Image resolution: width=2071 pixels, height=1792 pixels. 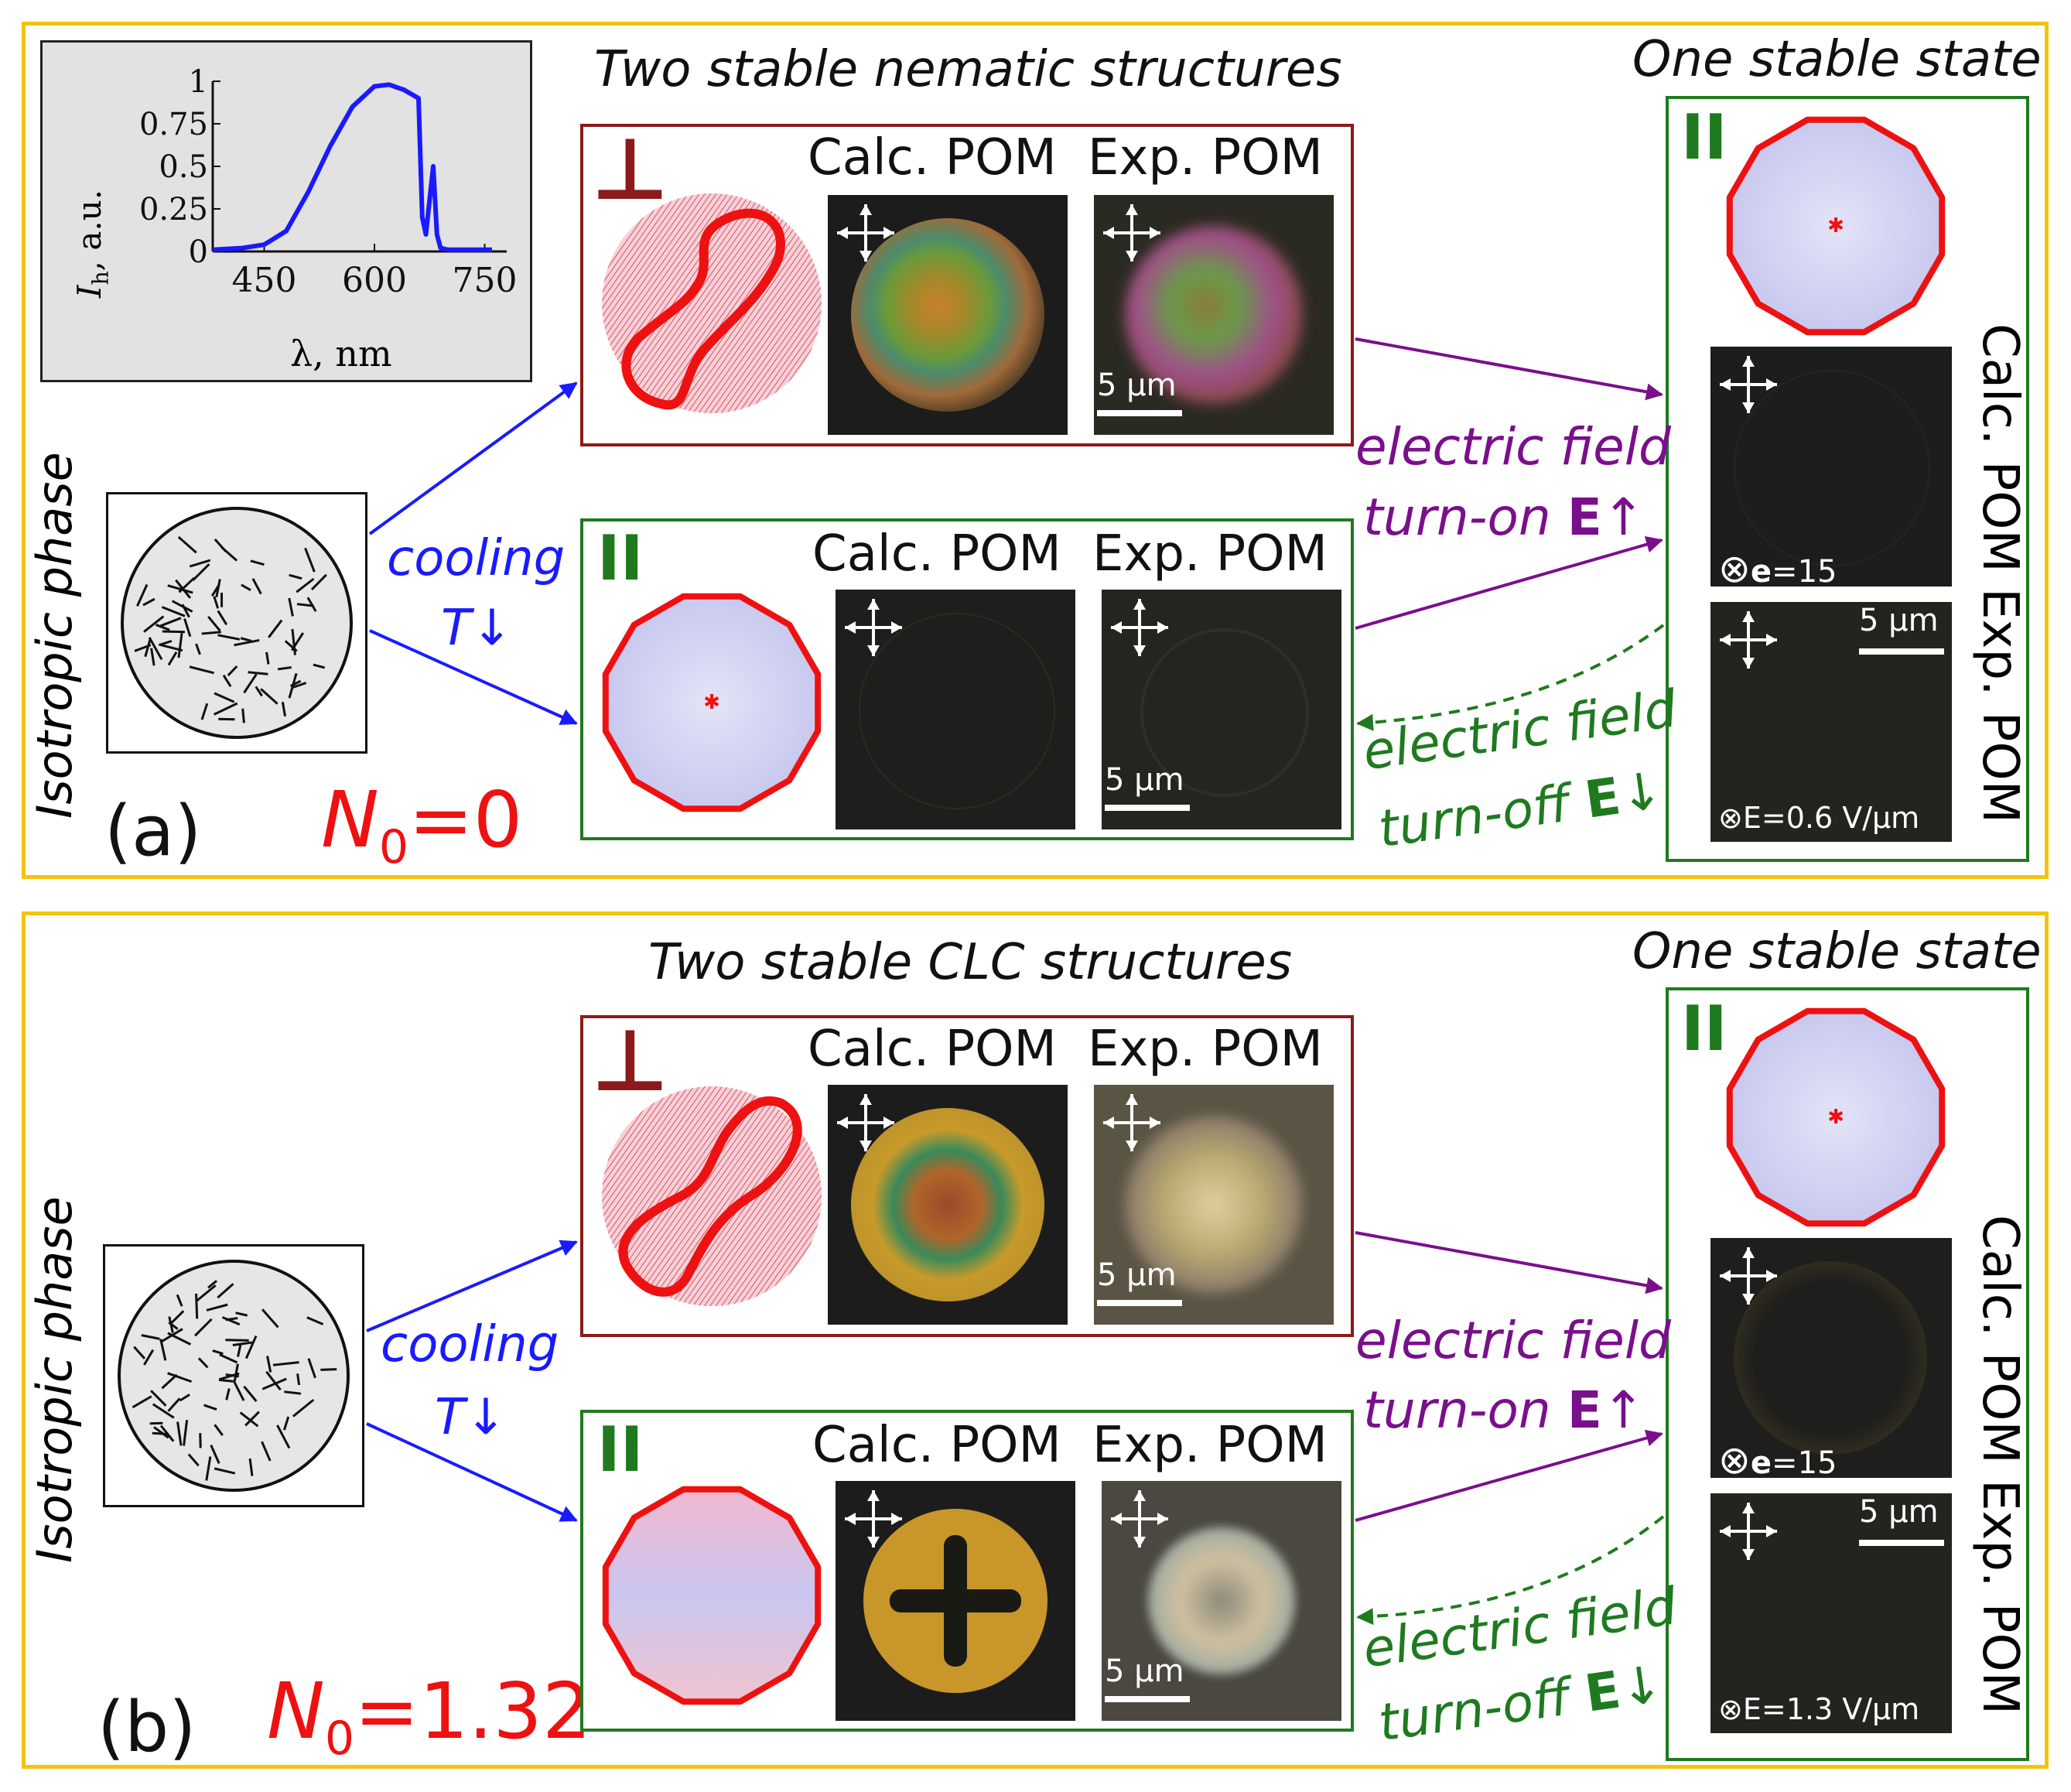 What do you see at coordinates (630, 169) in the screenshot?
I see `perp-symbol-a: ⊥` at bounding box center [630, 169].